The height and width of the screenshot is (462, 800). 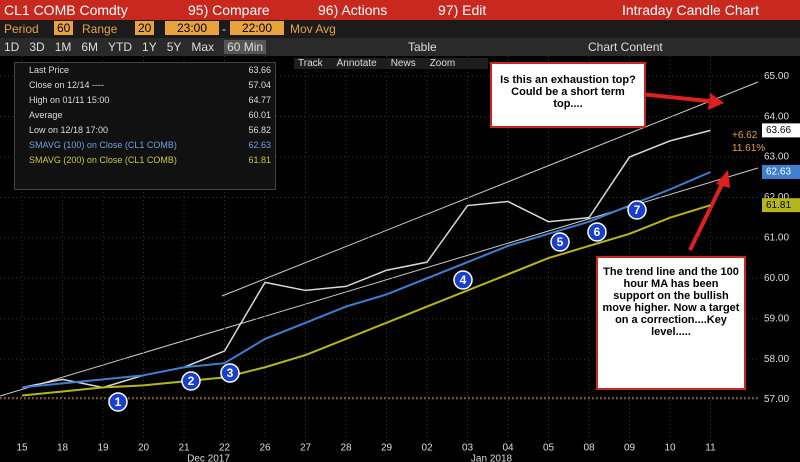 What do you see at coordinates (37, 47) in the screenshot?
I see `range-button: 3D` at bounding box center [37, 47].